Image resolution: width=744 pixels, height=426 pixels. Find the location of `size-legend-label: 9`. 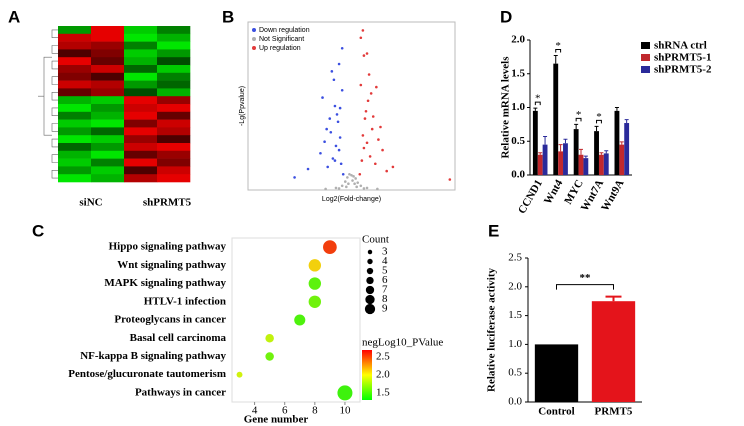

size-legend-label: 9 is located at coordinates (385, 309).